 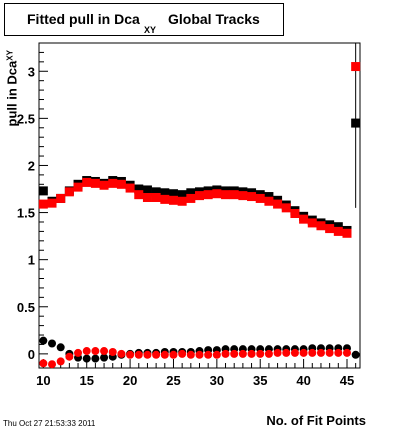 I want to click on y-tick-label: 0, so click(x=31, y=354).